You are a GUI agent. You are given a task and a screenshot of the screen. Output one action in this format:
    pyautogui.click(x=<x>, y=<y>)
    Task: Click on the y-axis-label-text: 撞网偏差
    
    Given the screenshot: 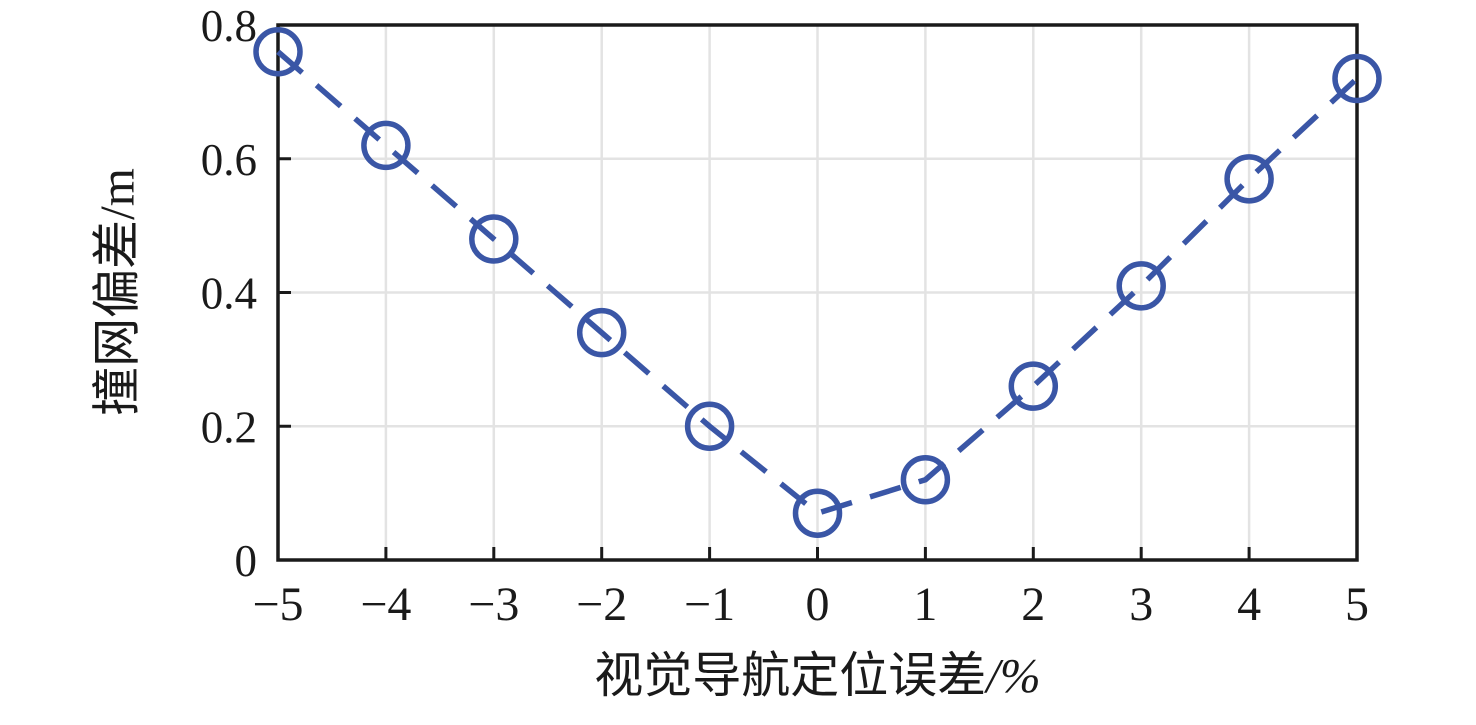 What is the action you would take?
    pyautogui.click(x=117, y=317)
    